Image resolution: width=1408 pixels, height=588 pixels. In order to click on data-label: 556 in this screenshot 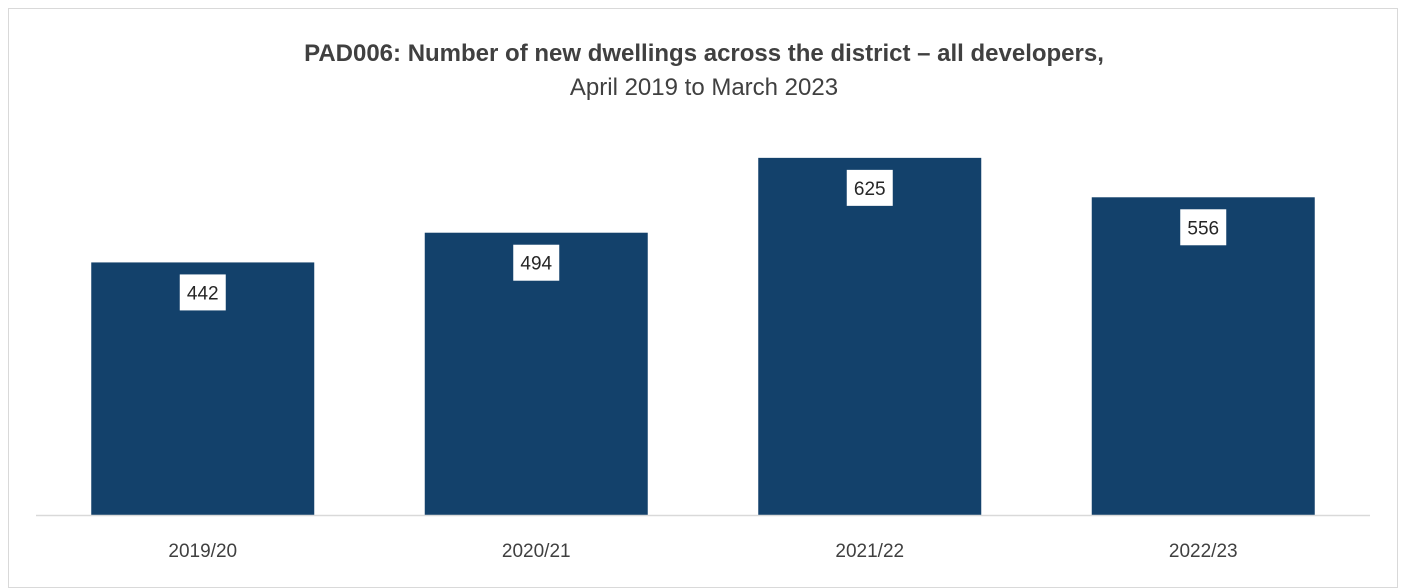, I will do `click(1203, 228)`.